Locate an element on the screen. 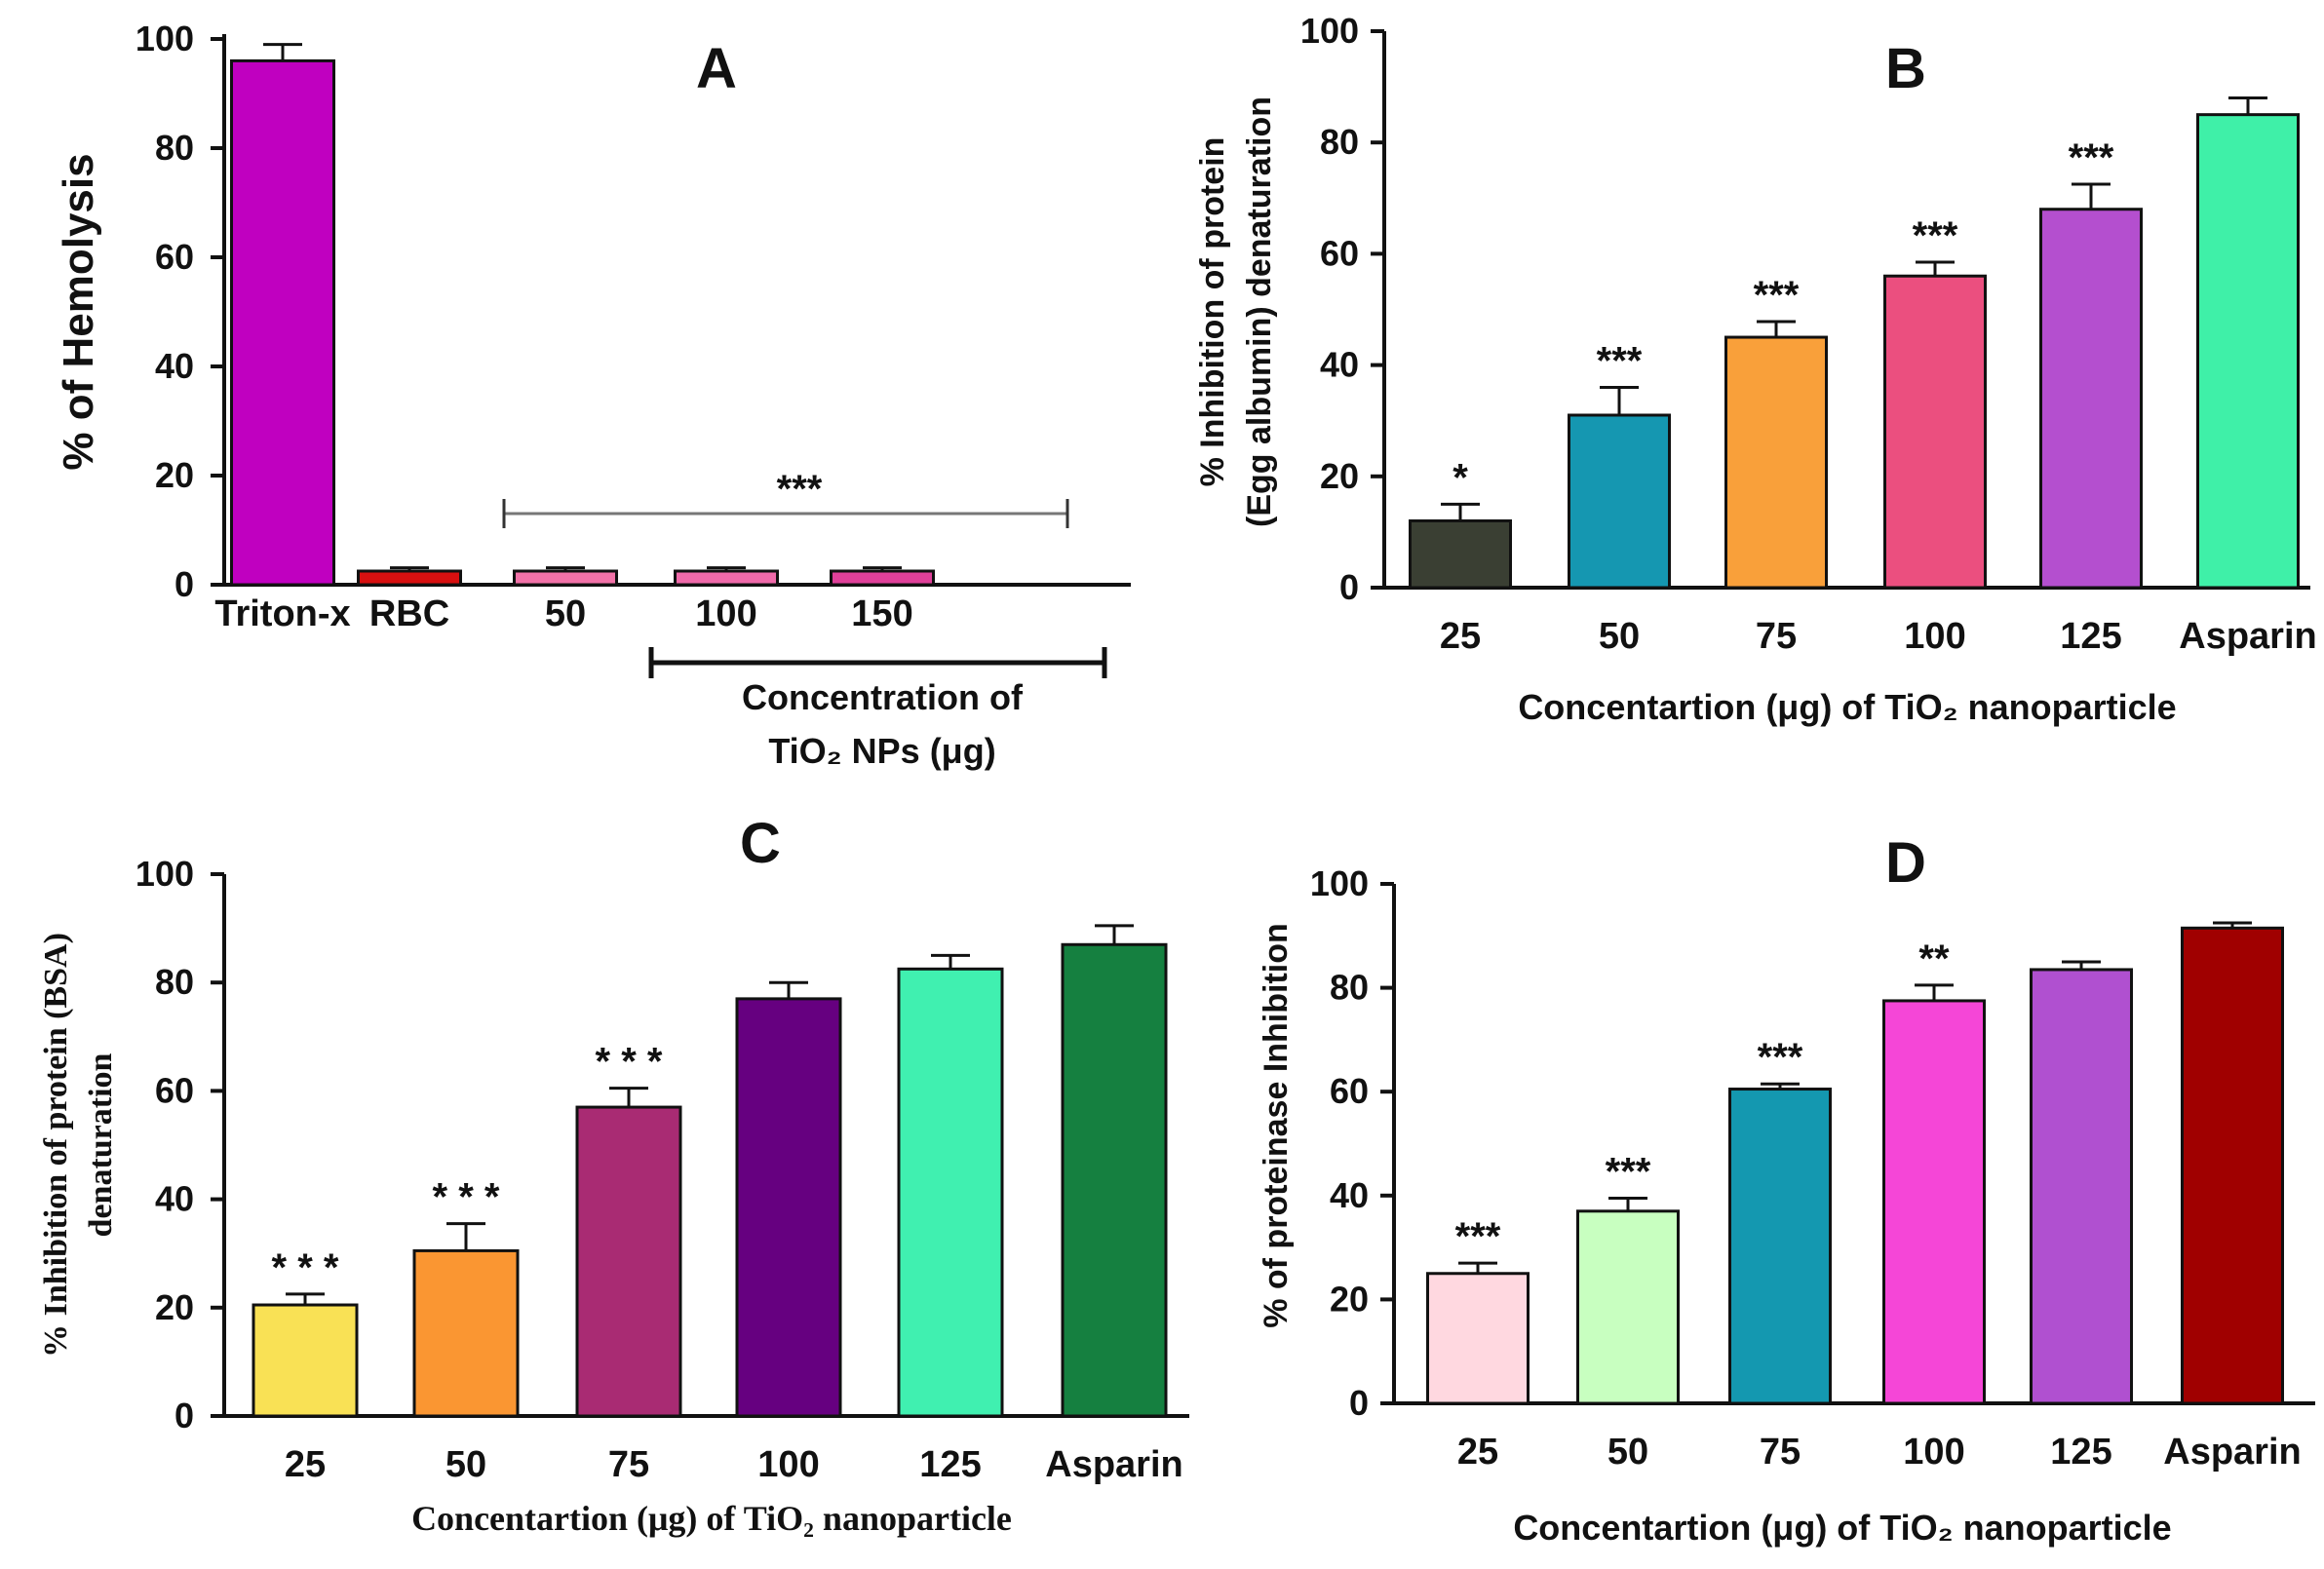  panel-c-y-axis-label-line1: % Inhibition of protein (BSA) is located at coordinates (56, 1145).